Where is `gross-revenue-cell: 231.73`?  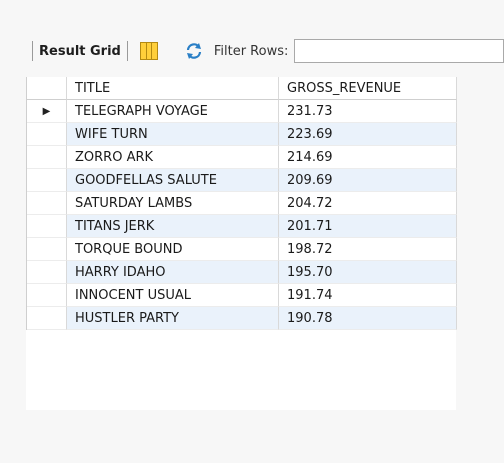
gross-revenue-cell: 231.73 is located at coordinates (368, 111).